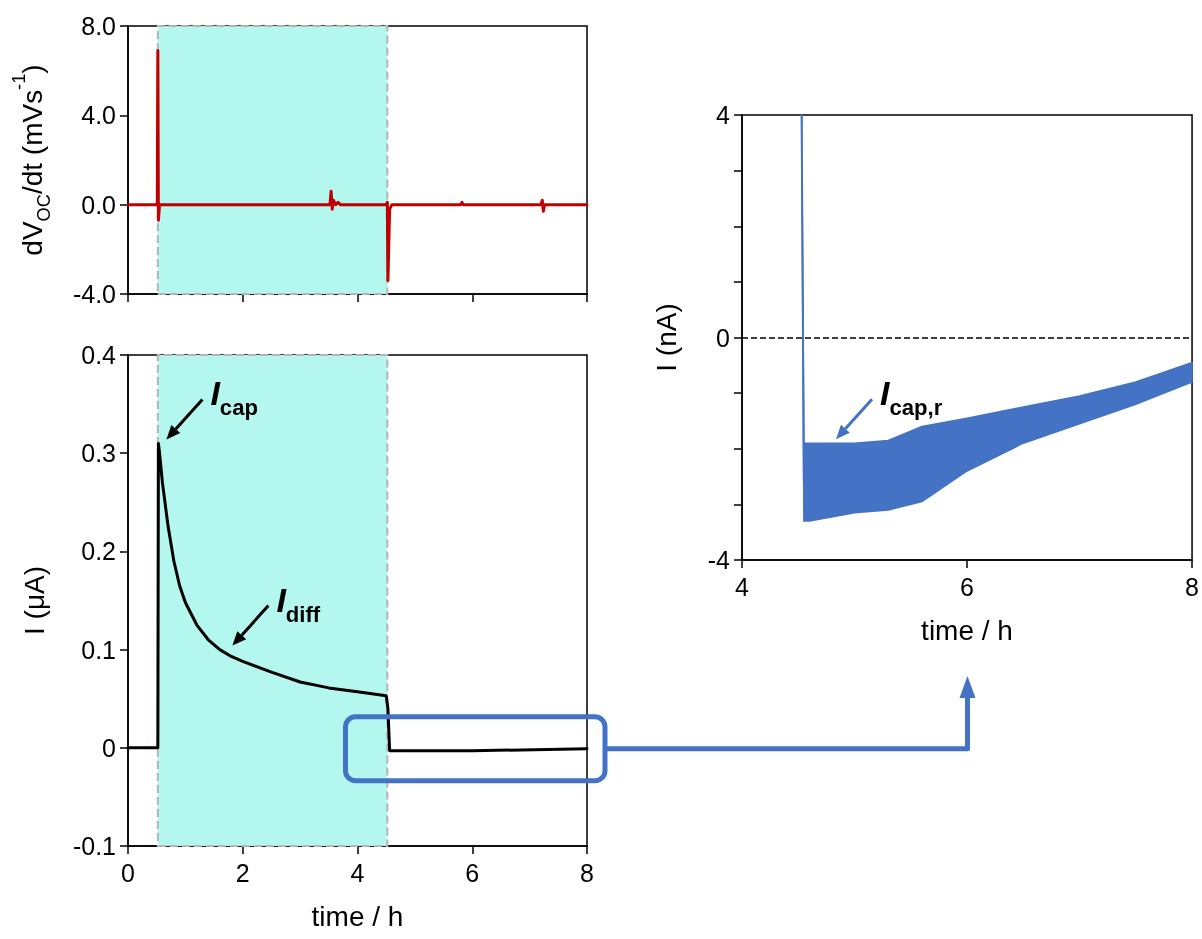 The height and width of the screenshot is (939, 1202). What do you see at coordinates (719, 560) in the screenshot?
I see `y-tick-label: -4` at bounding box center [719, 560].